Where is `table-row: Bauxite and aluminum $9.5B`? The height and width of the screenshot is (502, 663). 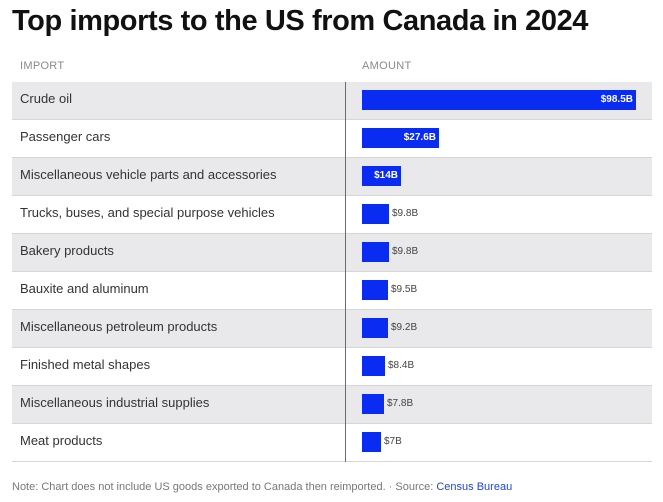
table-row: Bauxite and aluminum $9.5B is located at coordinates (332, 291).